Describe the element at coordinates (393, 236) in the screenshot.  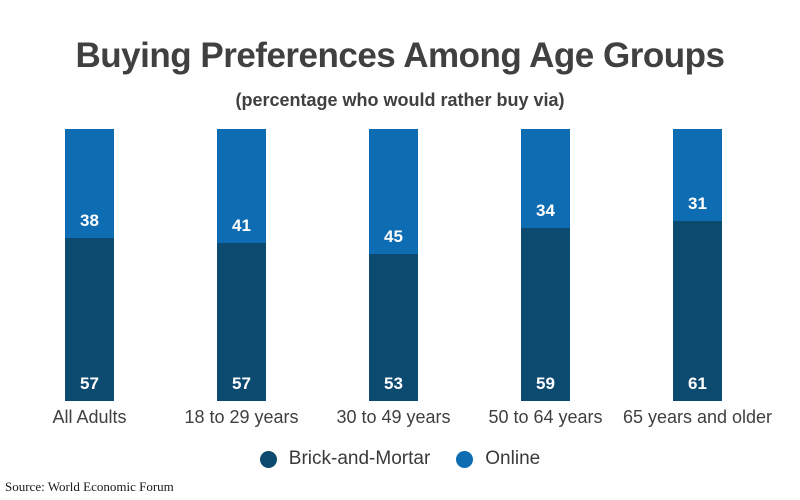
I see `bar-value-online: 45` at that location.